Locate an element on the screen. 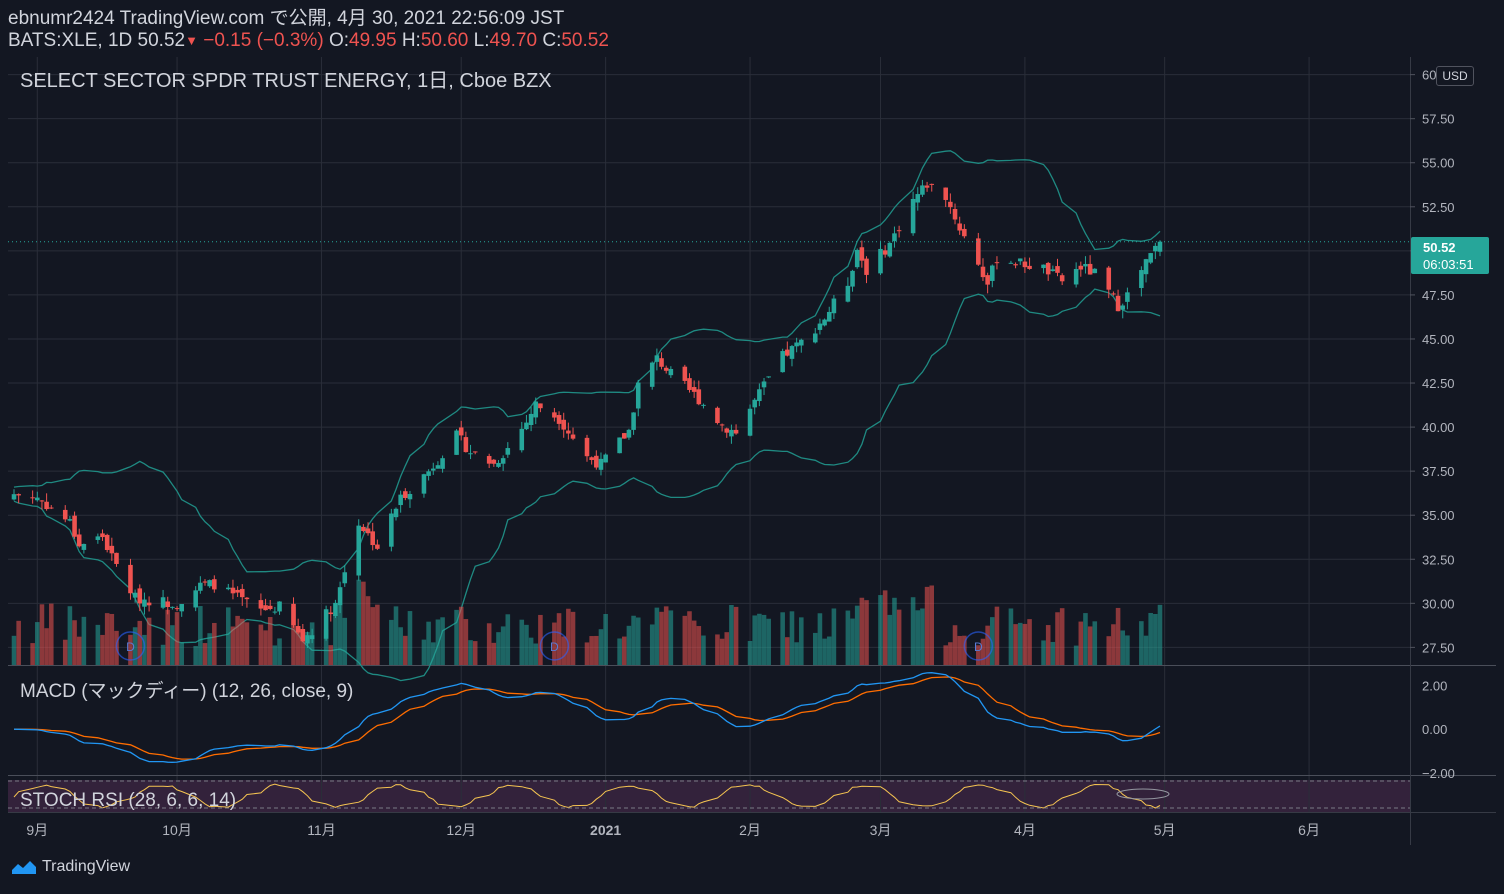 Image resolution: width=1504 pixels, height=894 pixels. macd-tick-label: 2.00 is located at coordinates (1434, 686).